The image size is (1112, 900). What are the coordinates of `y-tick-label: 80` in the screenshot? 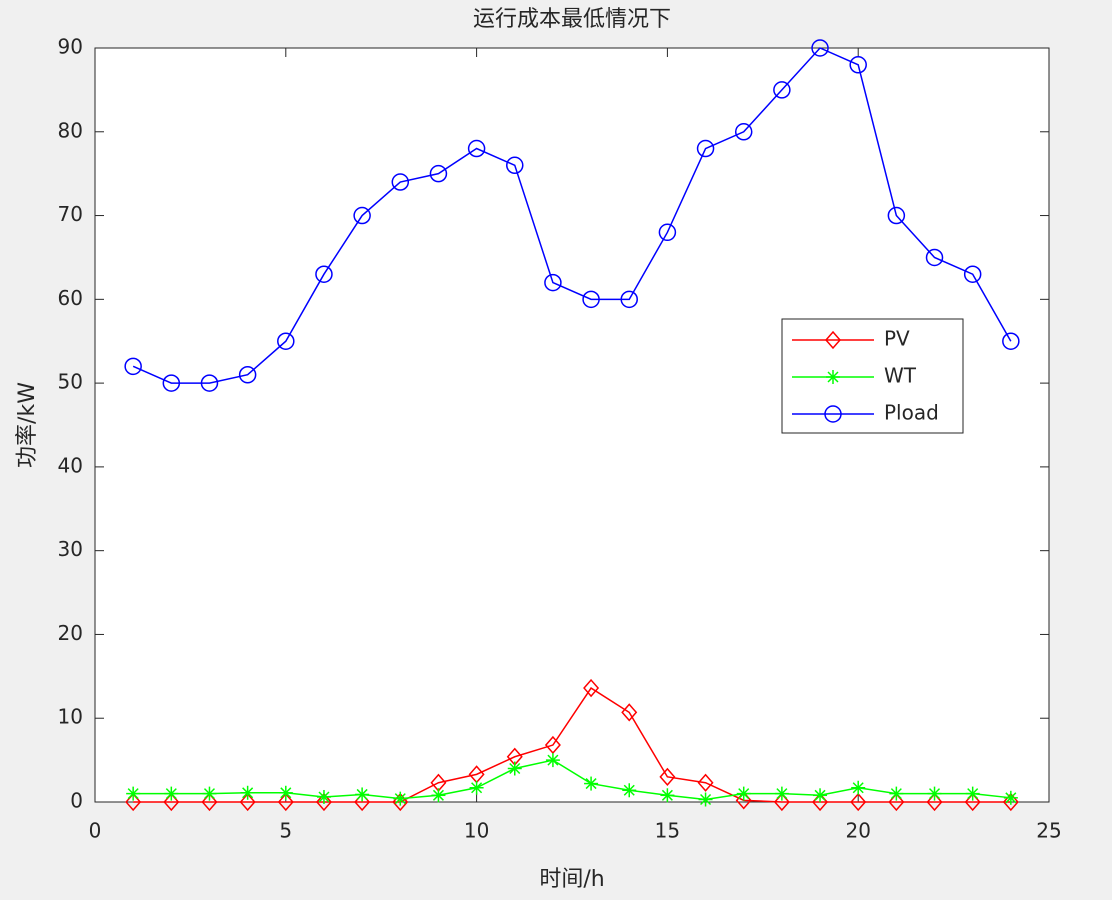 It's located at (70, 130).